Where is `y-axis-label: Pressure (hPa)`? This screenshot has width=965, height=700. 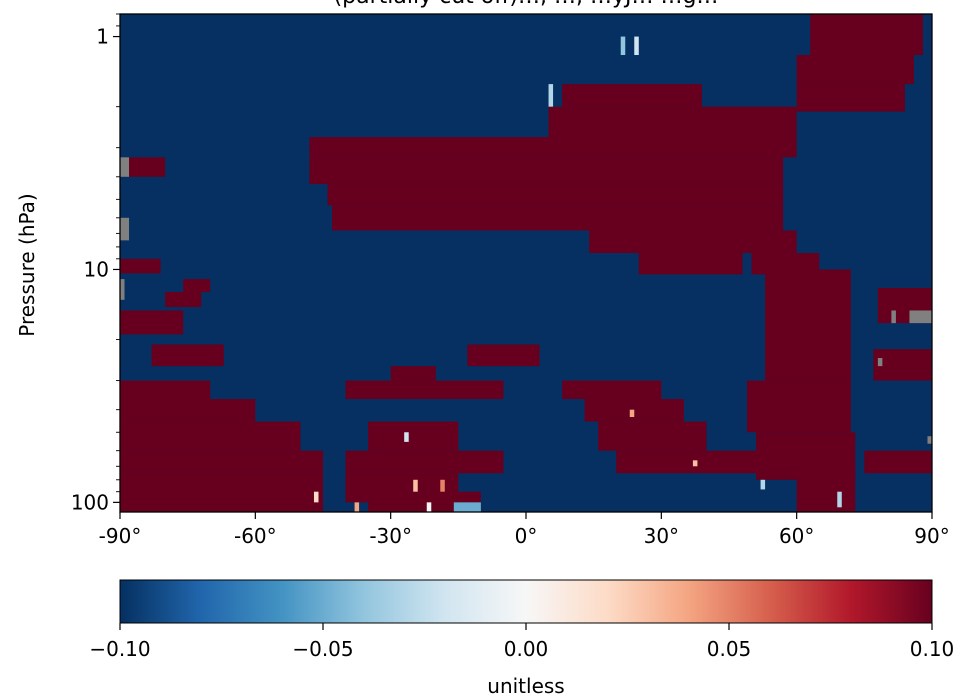
y-axis-label: Pressure (hPa) is located at coordinates (27, 264).